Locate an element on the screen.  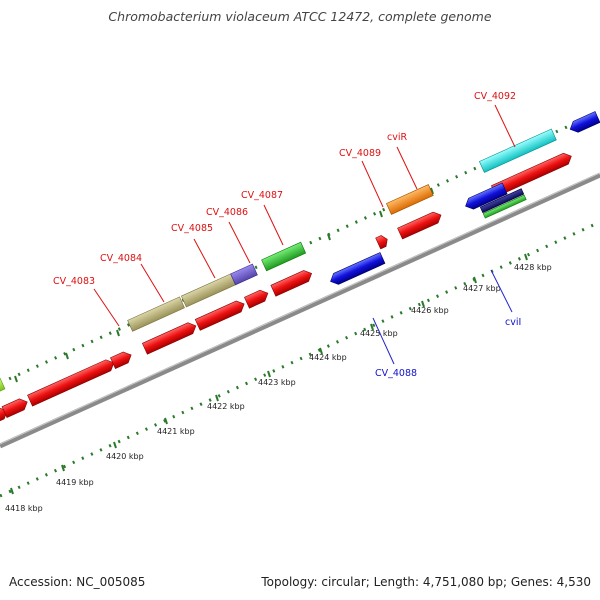
scale-label-4418: 4418 kbp is located at coordinates (24, 508).